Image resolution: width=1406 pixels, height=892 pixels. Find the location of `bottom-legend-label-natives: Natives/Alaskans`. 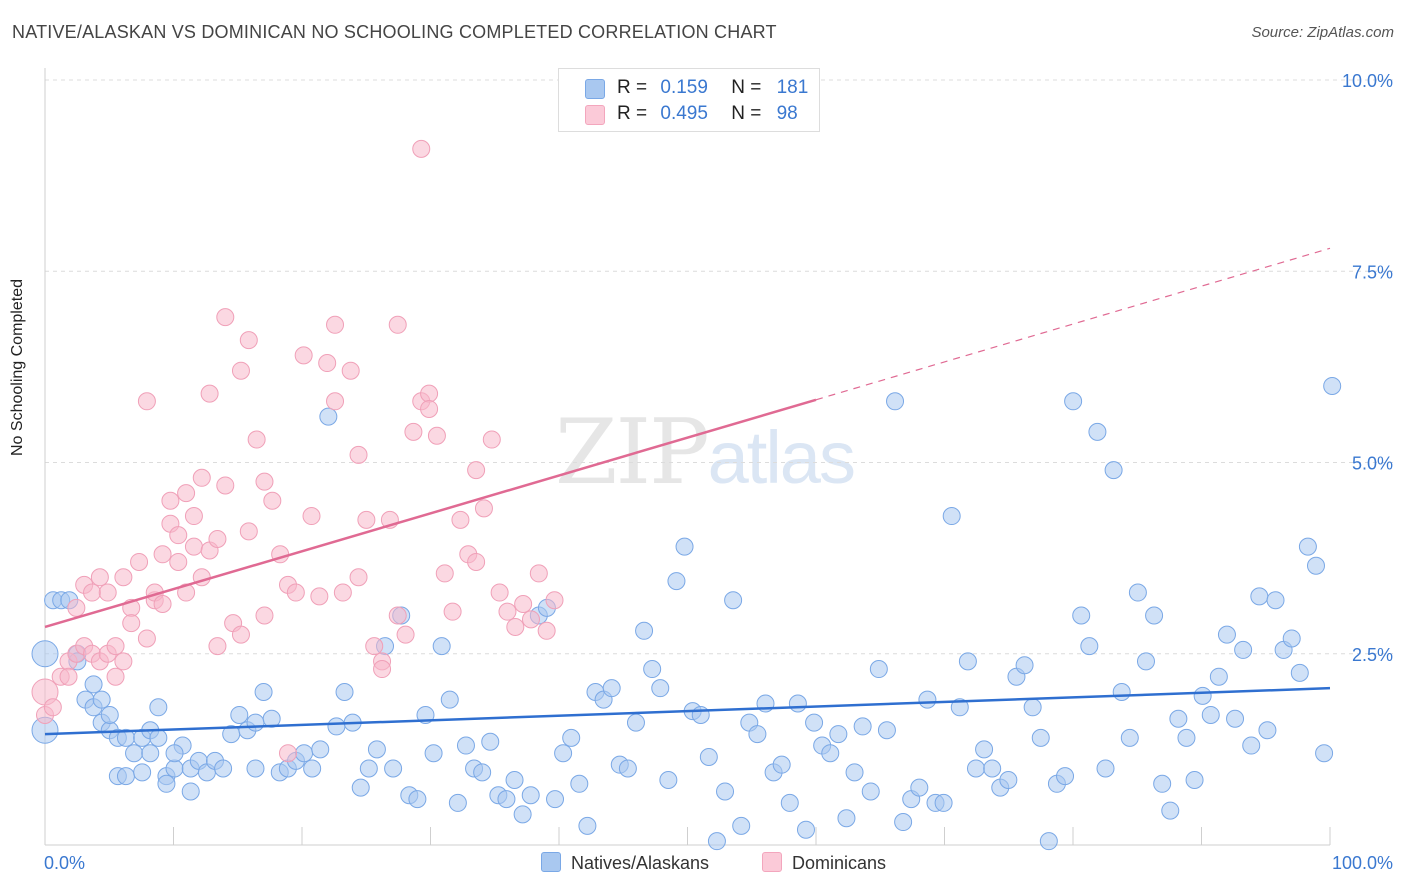

bottom-legend-label-natives: Natives/Alaskans is located at coordinates (640, 863).